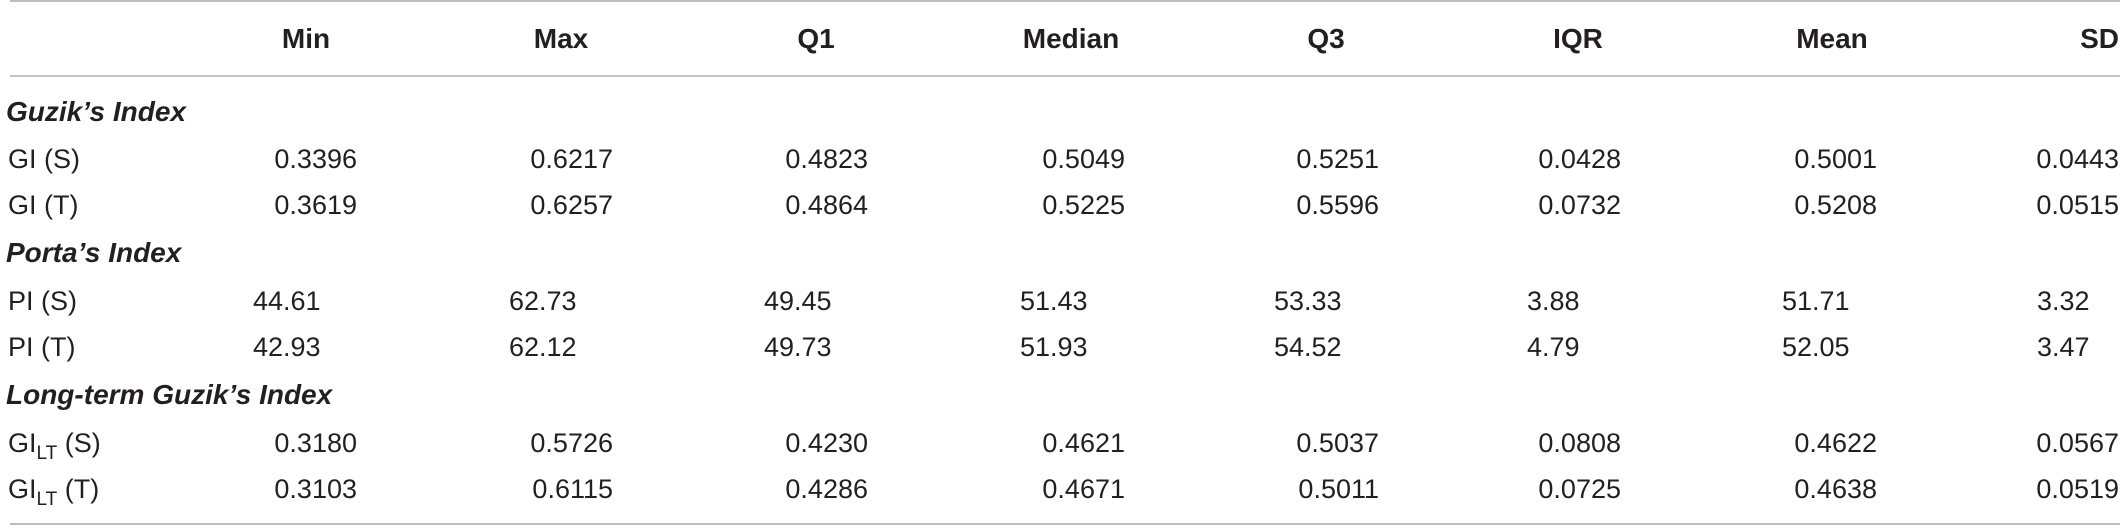 The image size is (2121, 532). I want to click on cell-max: 0.6217, so click(571, 159).